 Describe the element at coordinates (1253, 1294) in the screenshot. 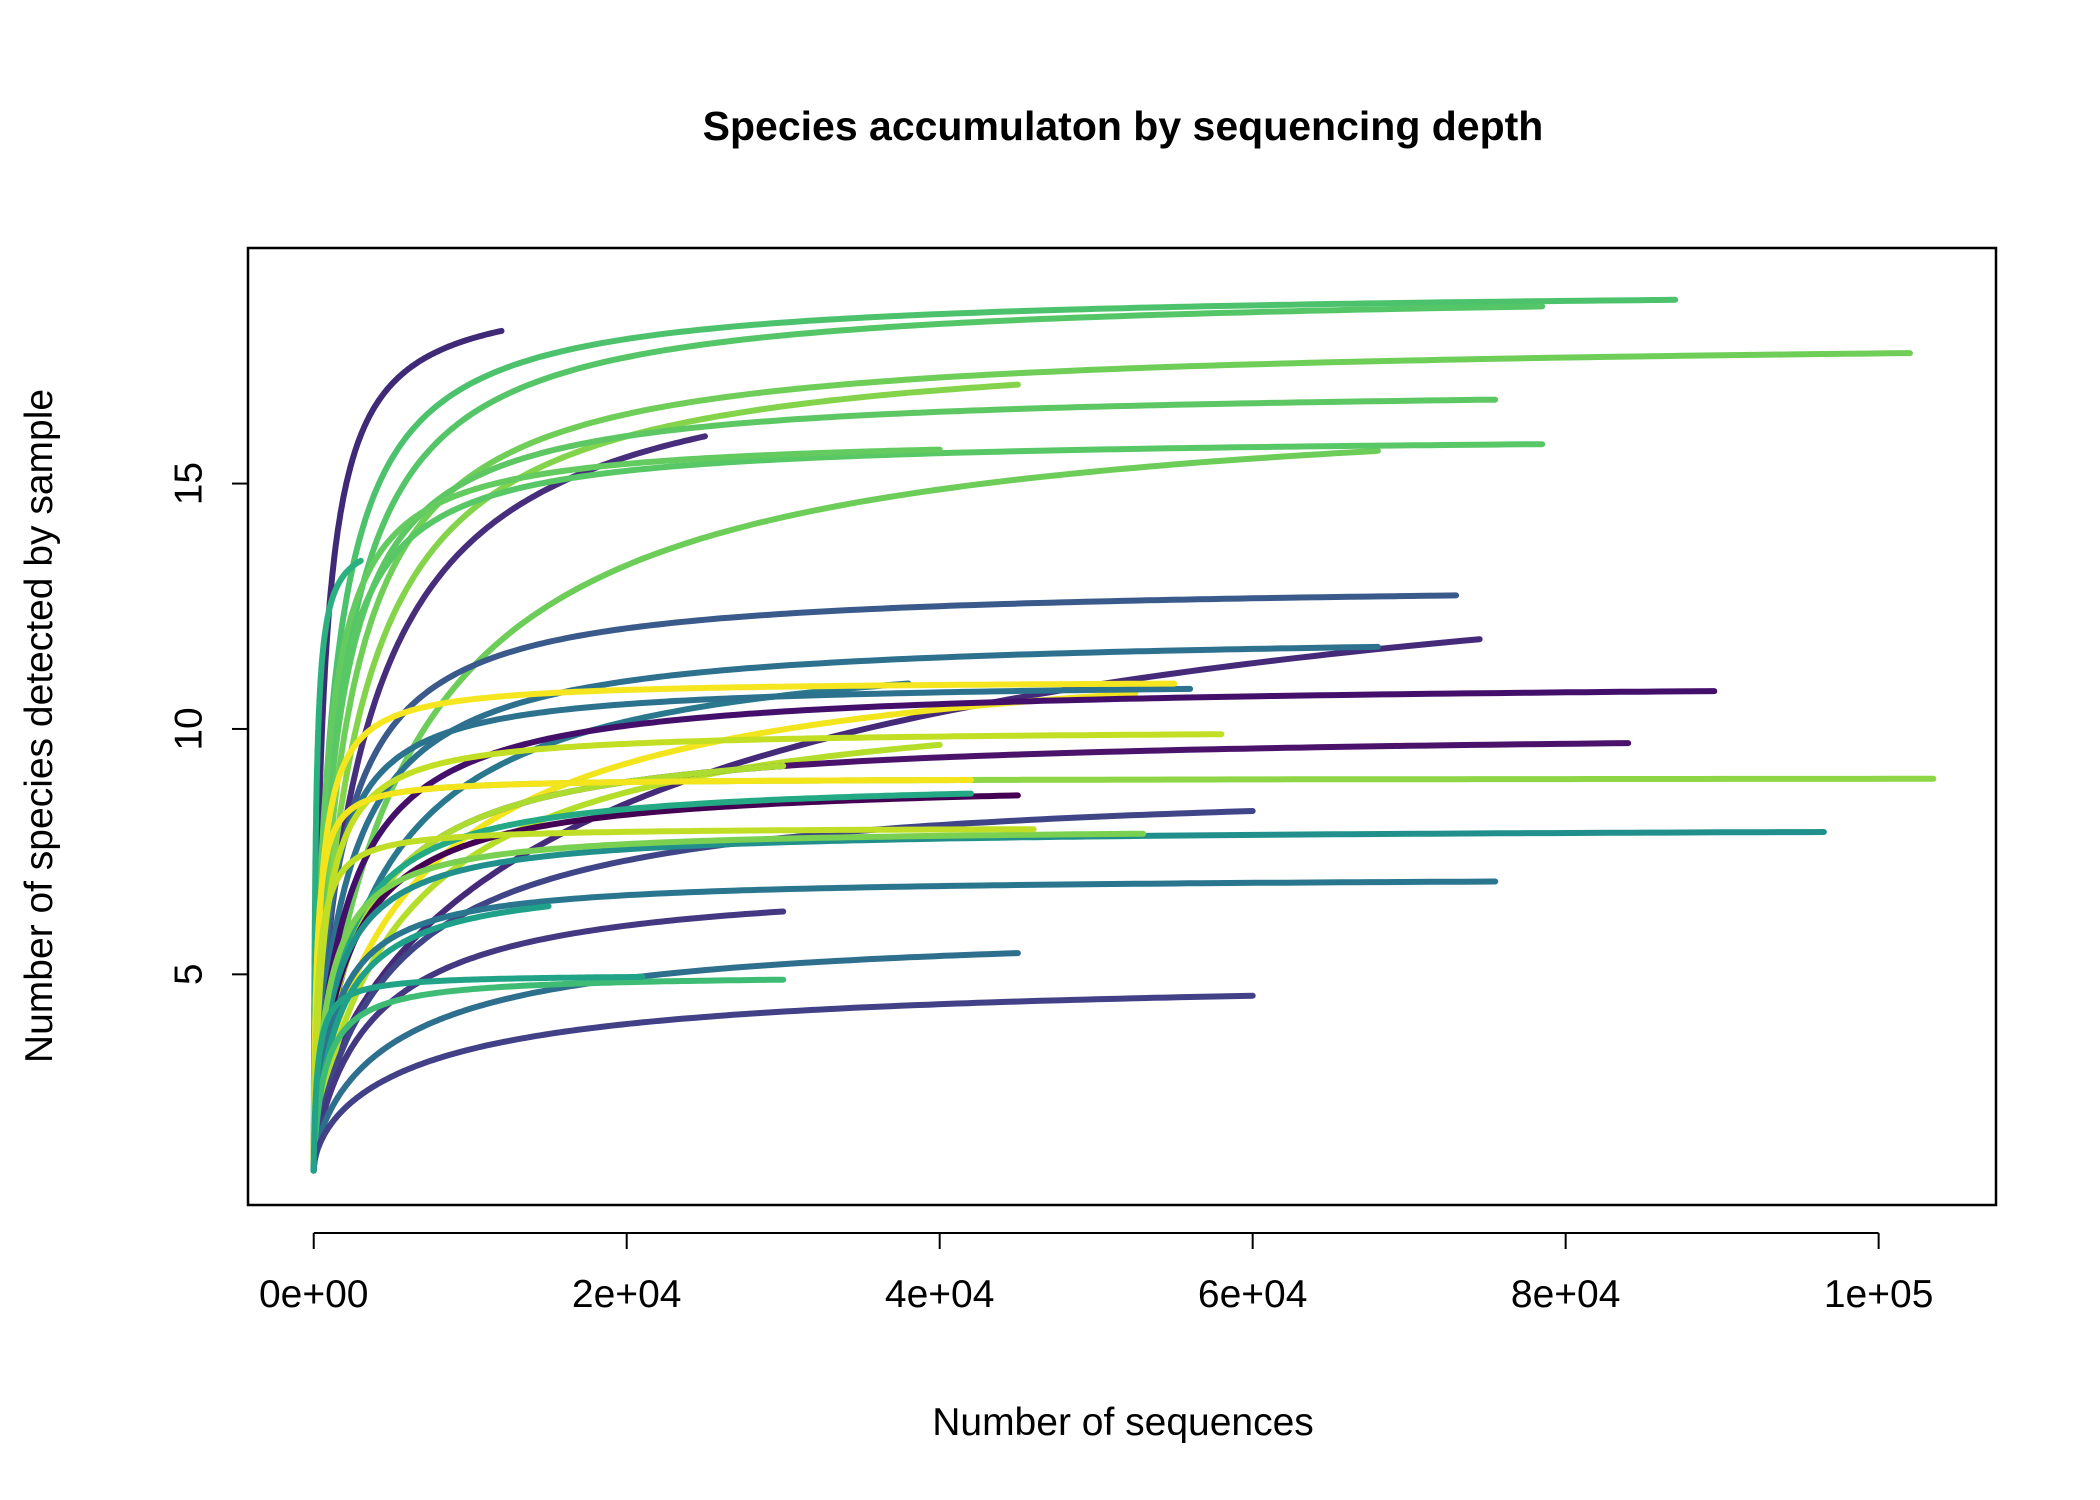

I see `x-tick-label: 6e+04` at that location.